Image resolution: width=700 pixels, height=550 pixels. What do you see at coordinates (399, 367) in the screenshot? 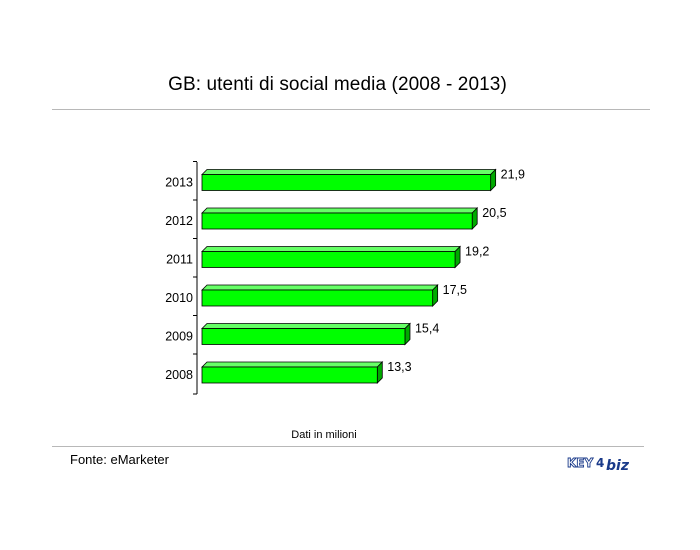
I see `value-label-2008: 13,3` at bounding box center [399, 367].